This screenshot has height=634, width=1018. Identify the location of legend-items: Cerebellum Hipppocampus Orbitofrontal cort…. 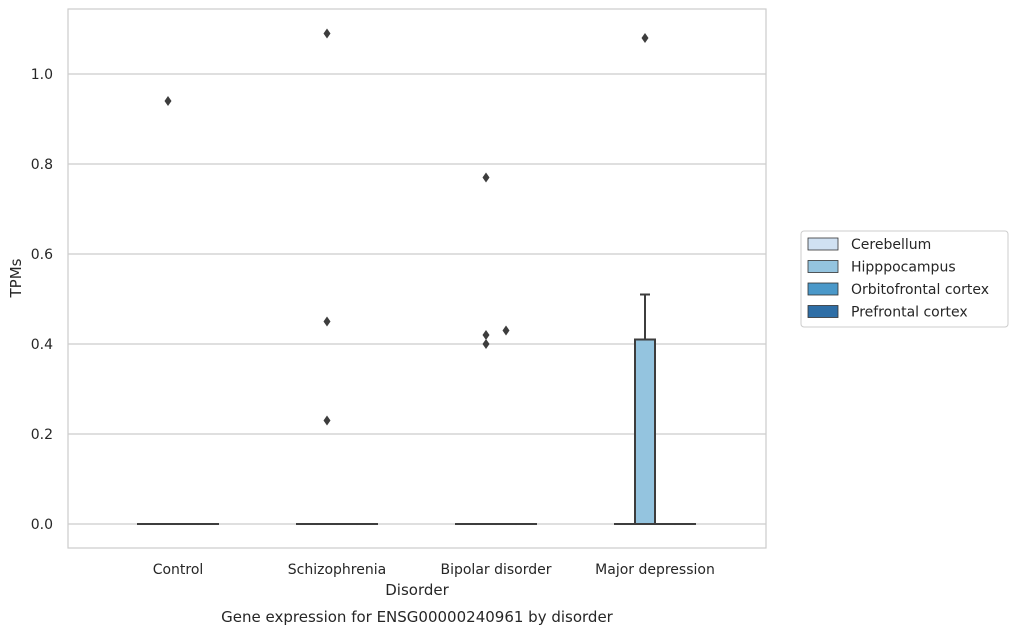
(898, 279).